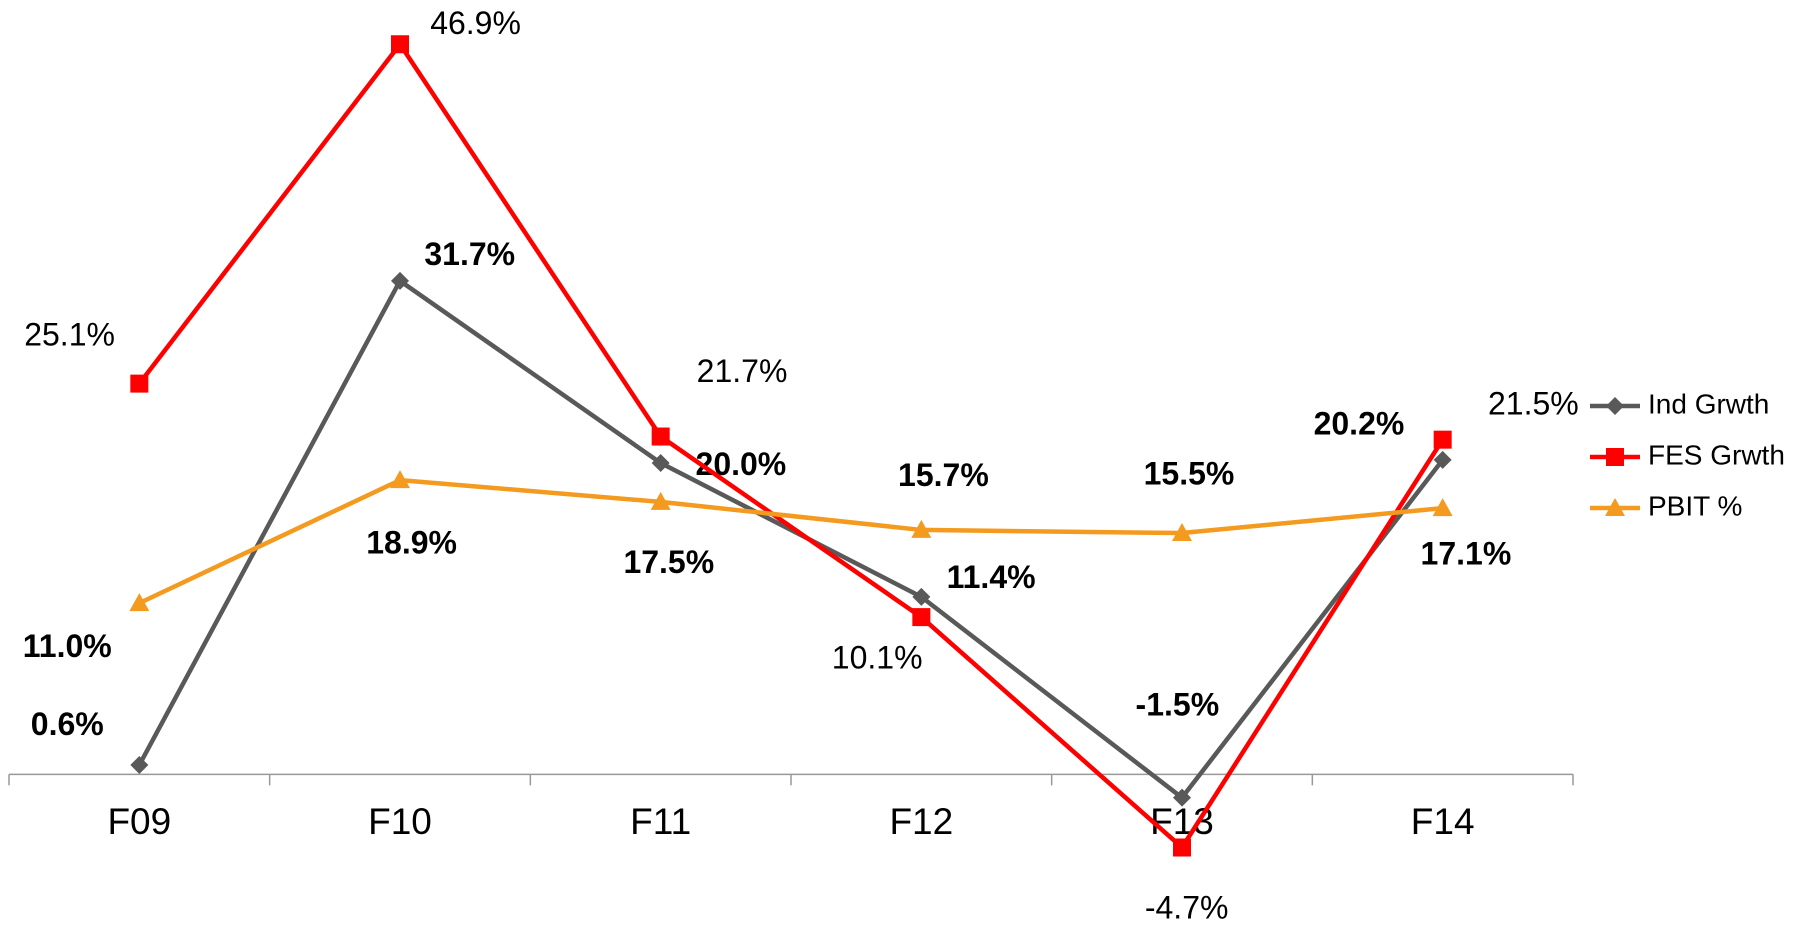 This screenshot has height=926, width=1816. What do you see at coordinates (921, 821) in the screenshot?
I see `x-tick-label: F12` at bounding box center [921, 821].